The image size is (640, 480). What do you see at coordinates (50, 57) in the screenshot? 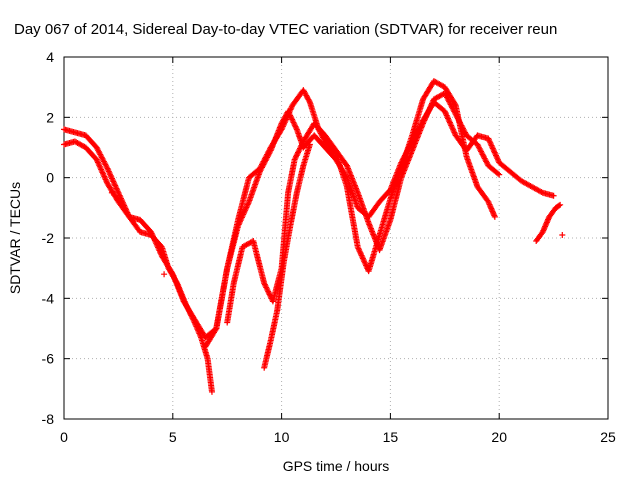
I see `y-tick-label: 4` at bounding box center [50, 57].